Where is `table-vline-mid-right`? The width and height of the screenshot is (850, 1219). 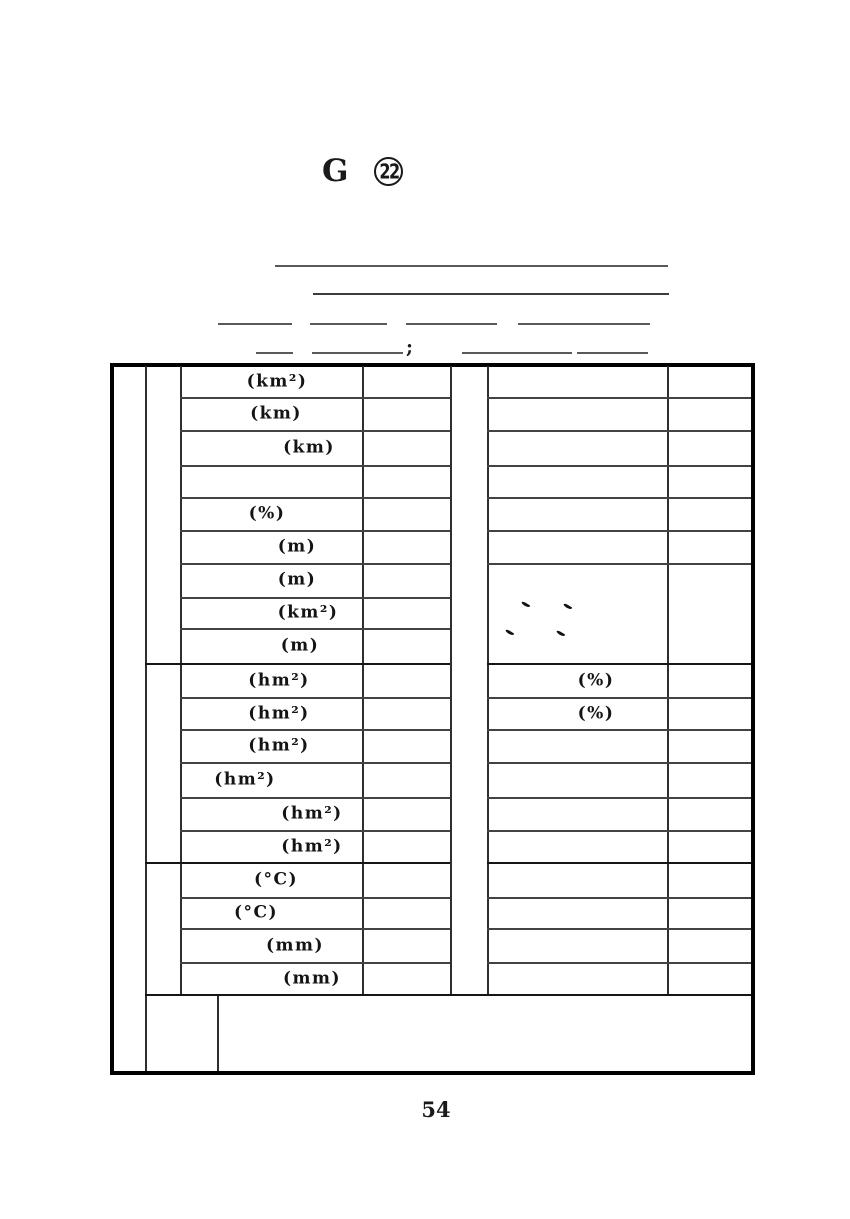
table-vline-mid-right is located at coordinates (488, 680).